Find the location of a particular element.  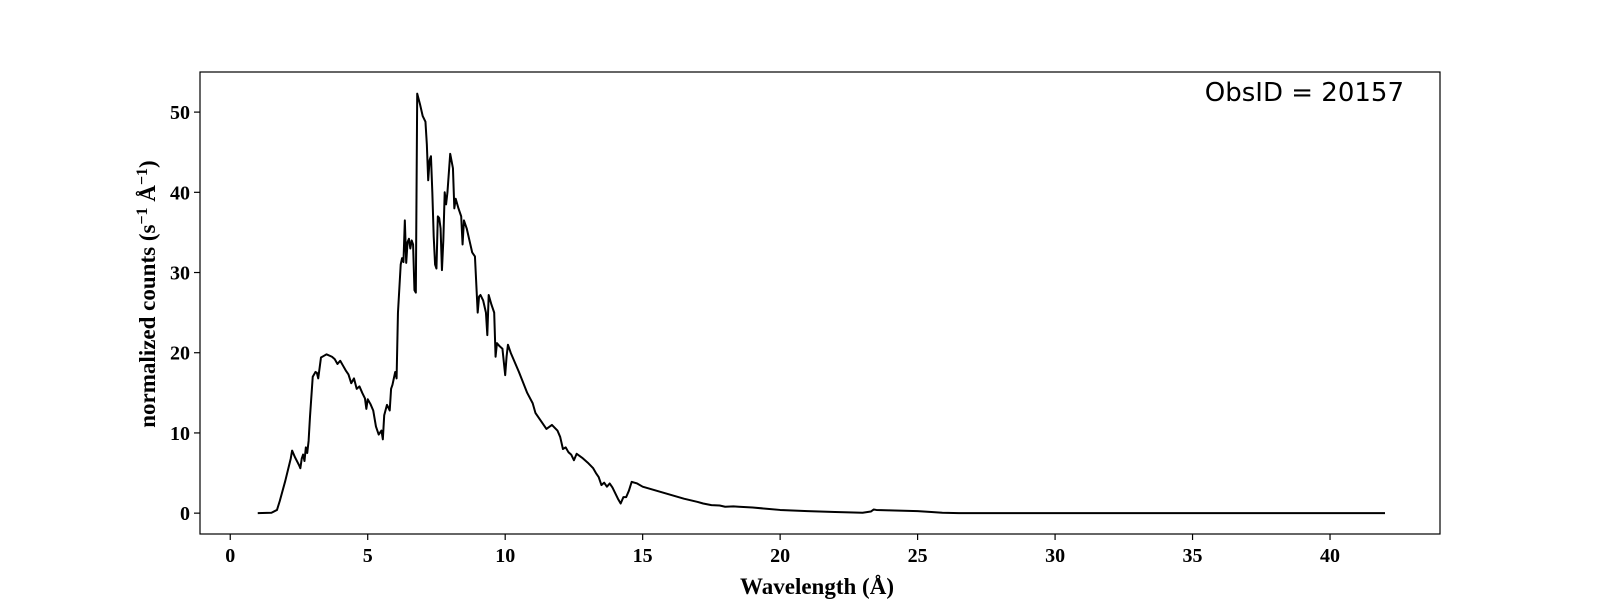

x-tick-label: 30 is located at coordinates (1055, 556).